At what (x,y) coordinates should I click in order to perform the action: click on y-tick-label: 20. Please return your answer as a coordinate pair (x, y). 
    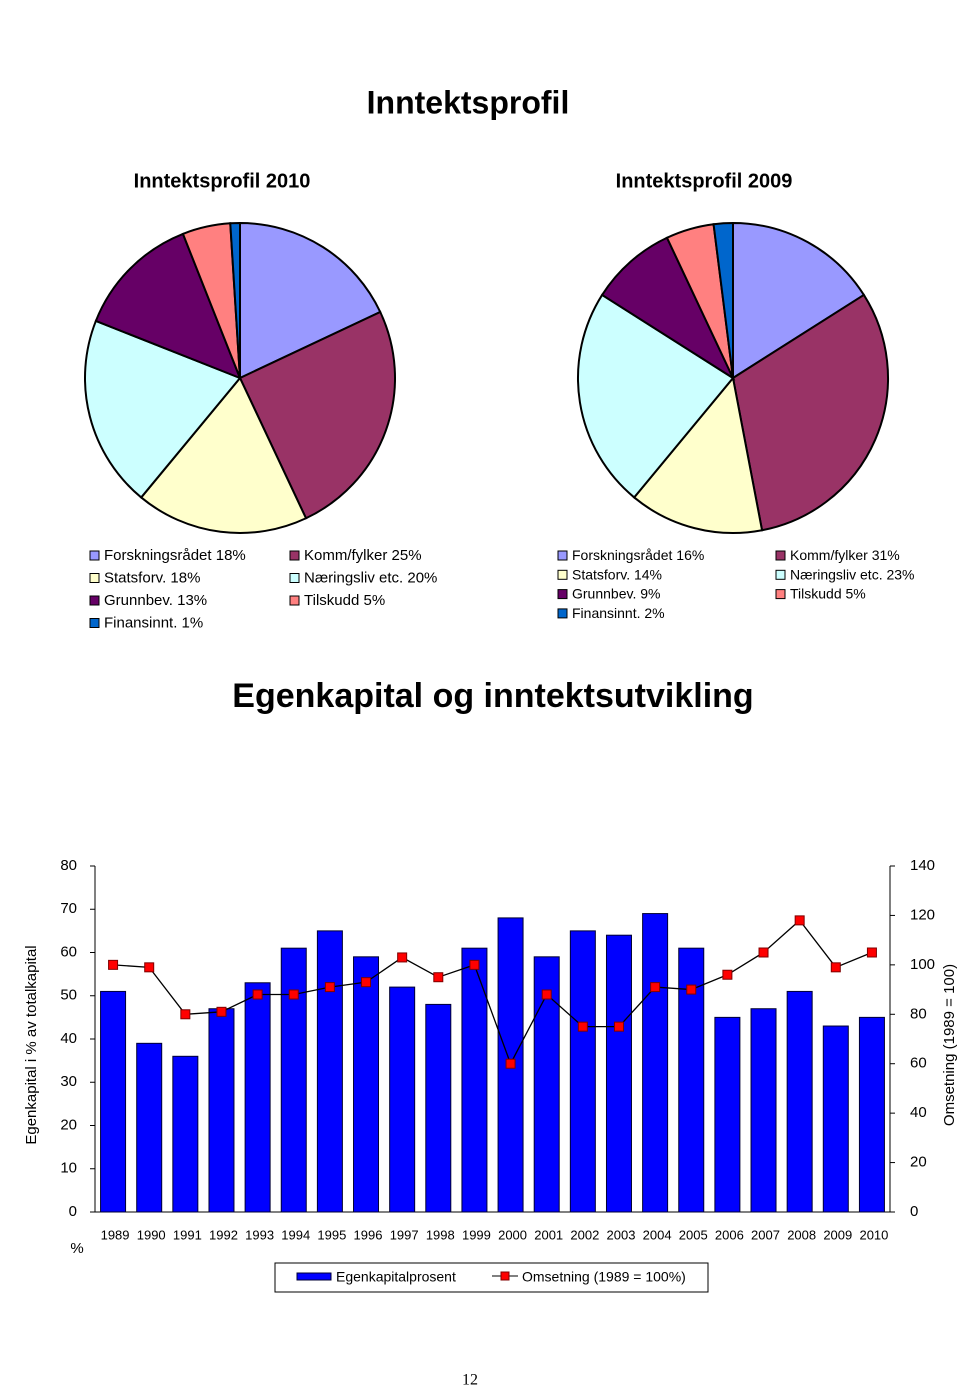
    Looking at the image, I should click on (68, 1124).